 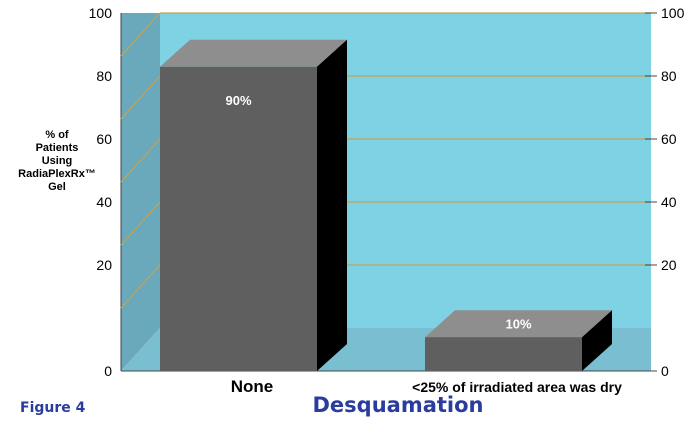 I want to click on y-tick-label-left: 40, so click(x=104, y=202).